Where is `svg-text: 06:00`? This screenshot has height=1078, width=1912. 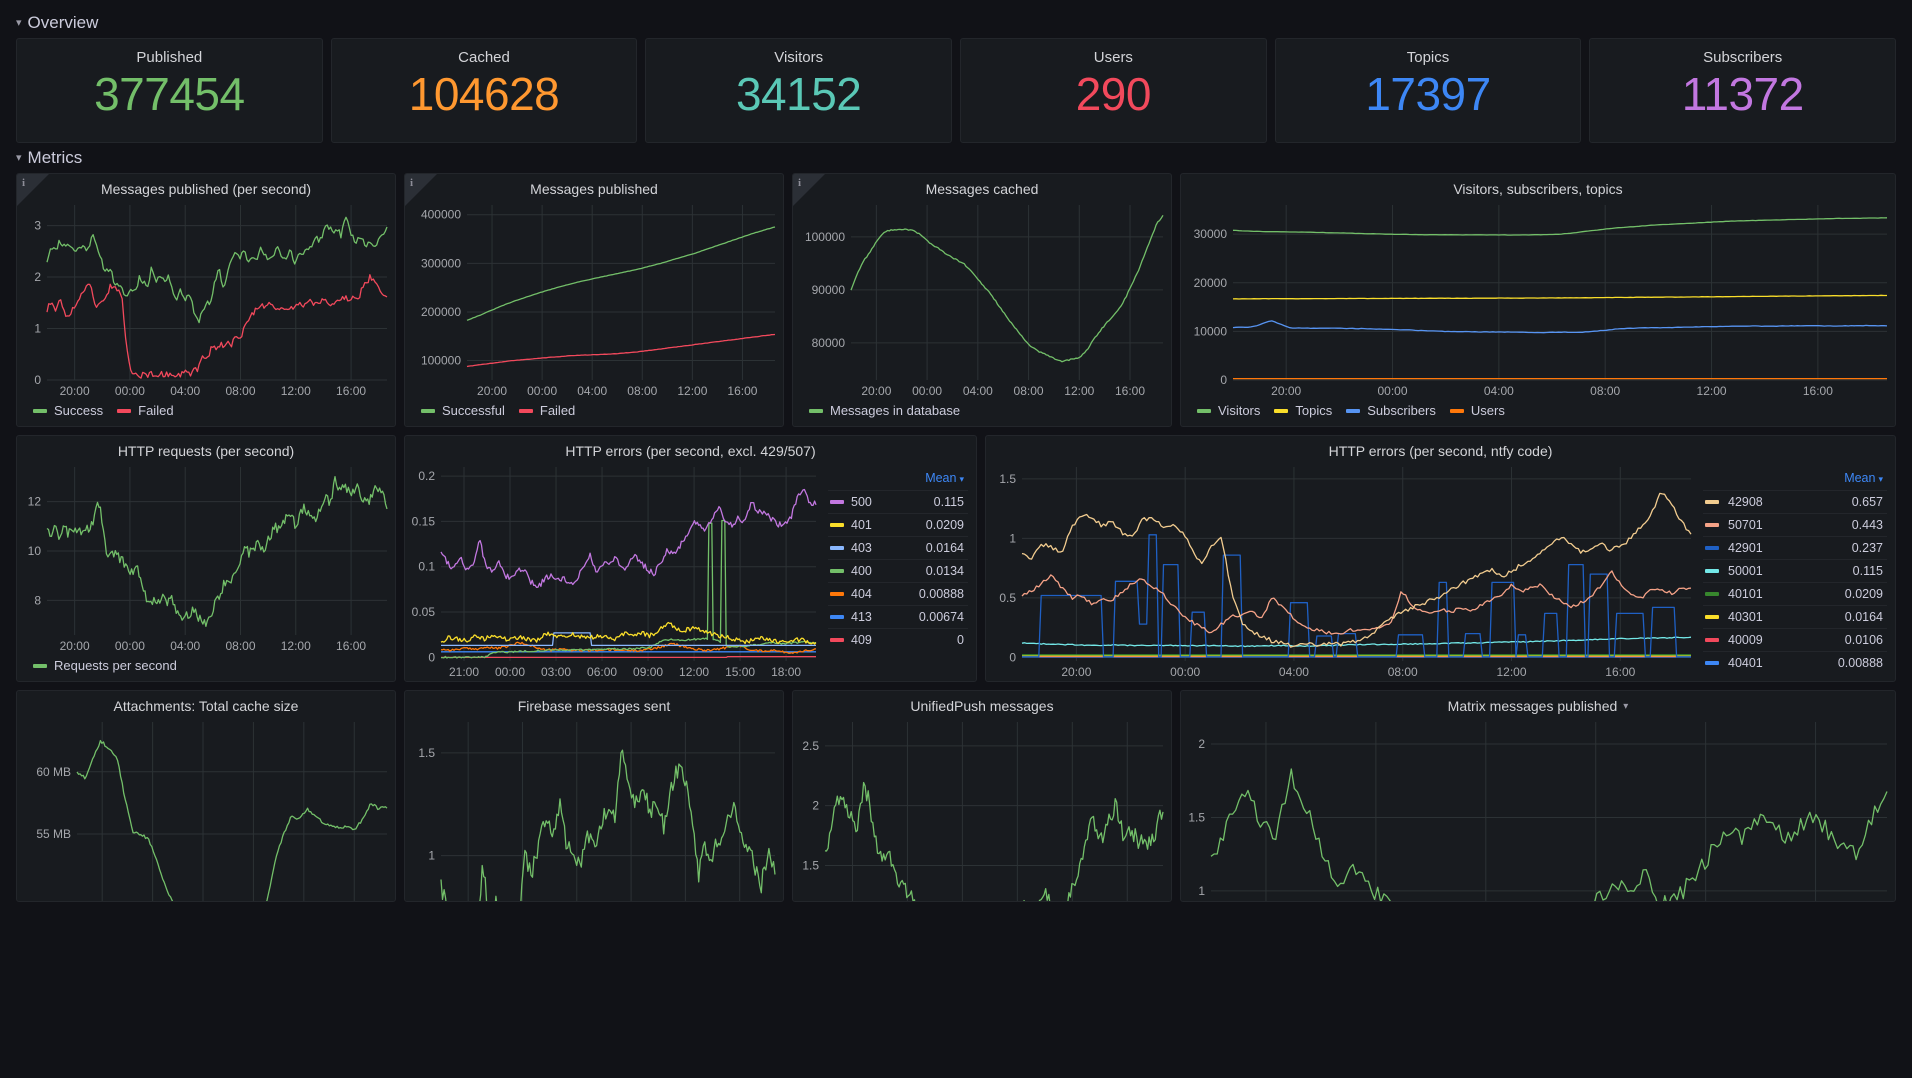
svg-text: 06:00 is located at coordinates (602, 672).